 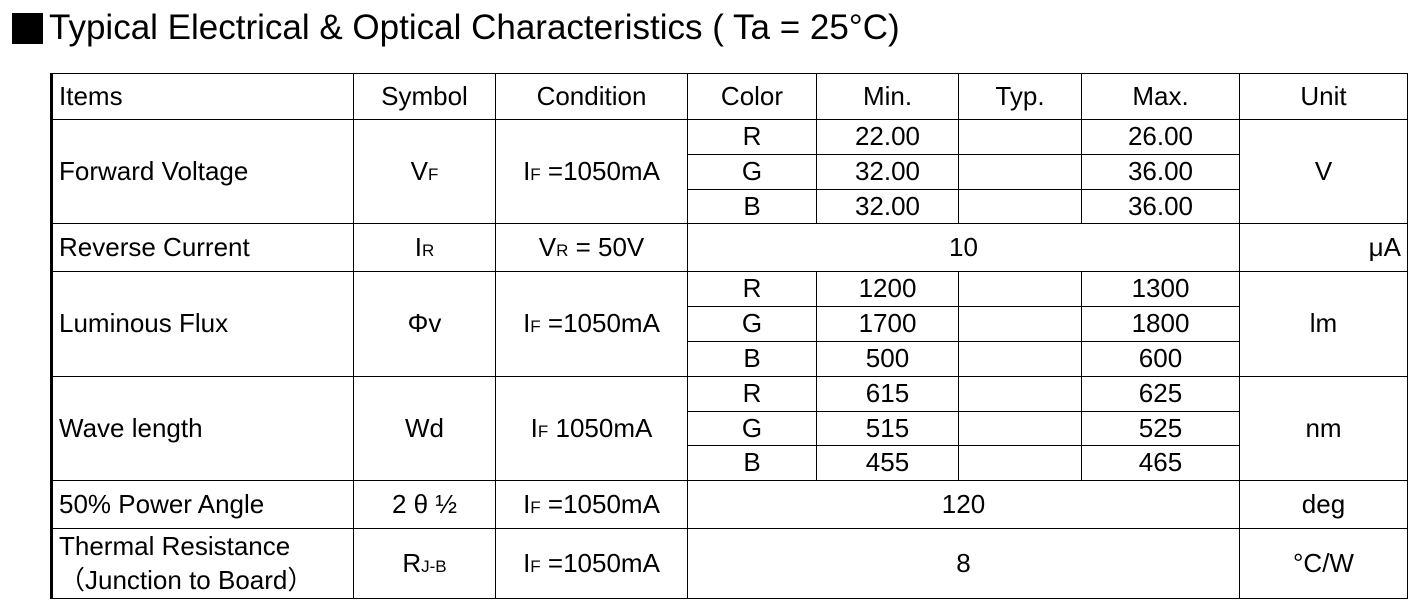 I want to click on item-cell: 50% Power Angle, so click(x=202, y=505).